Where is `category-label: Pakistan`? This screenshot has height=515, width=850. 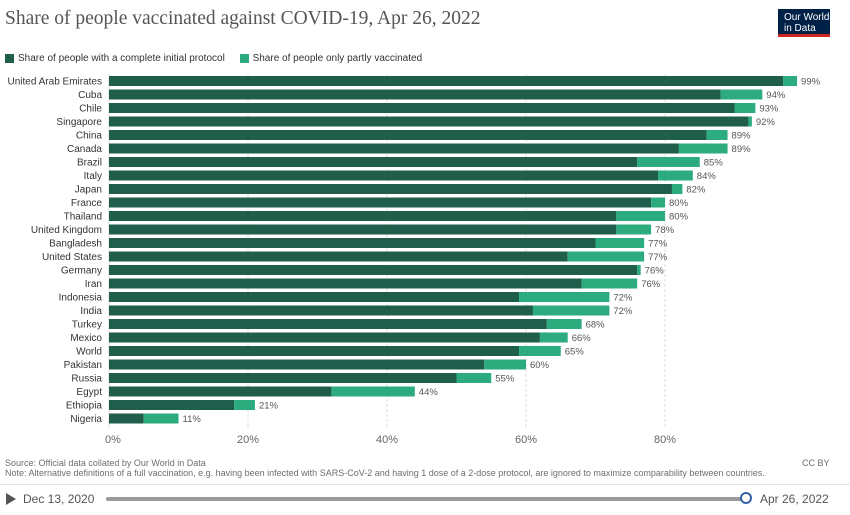 category-label: Pakistan is located at coordinates (83, 365).